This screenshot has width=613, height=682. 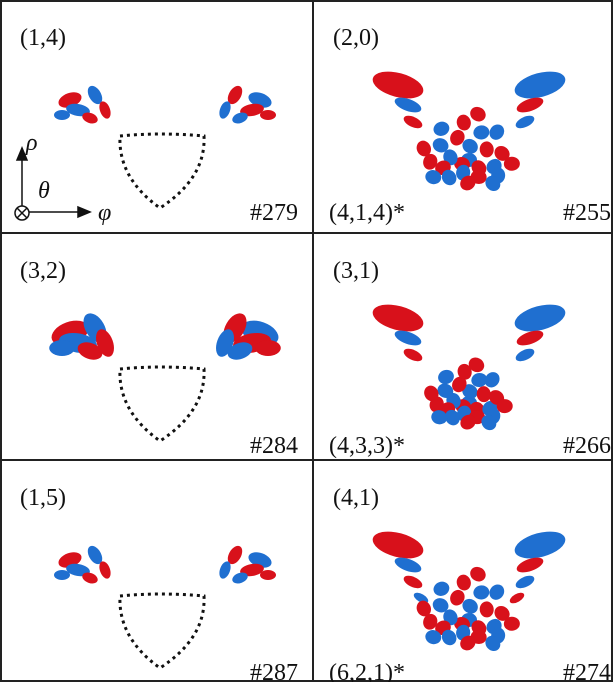 I want to click on panel: (4,1) #274 (6,2,1)*, so click(x=470, y=583).